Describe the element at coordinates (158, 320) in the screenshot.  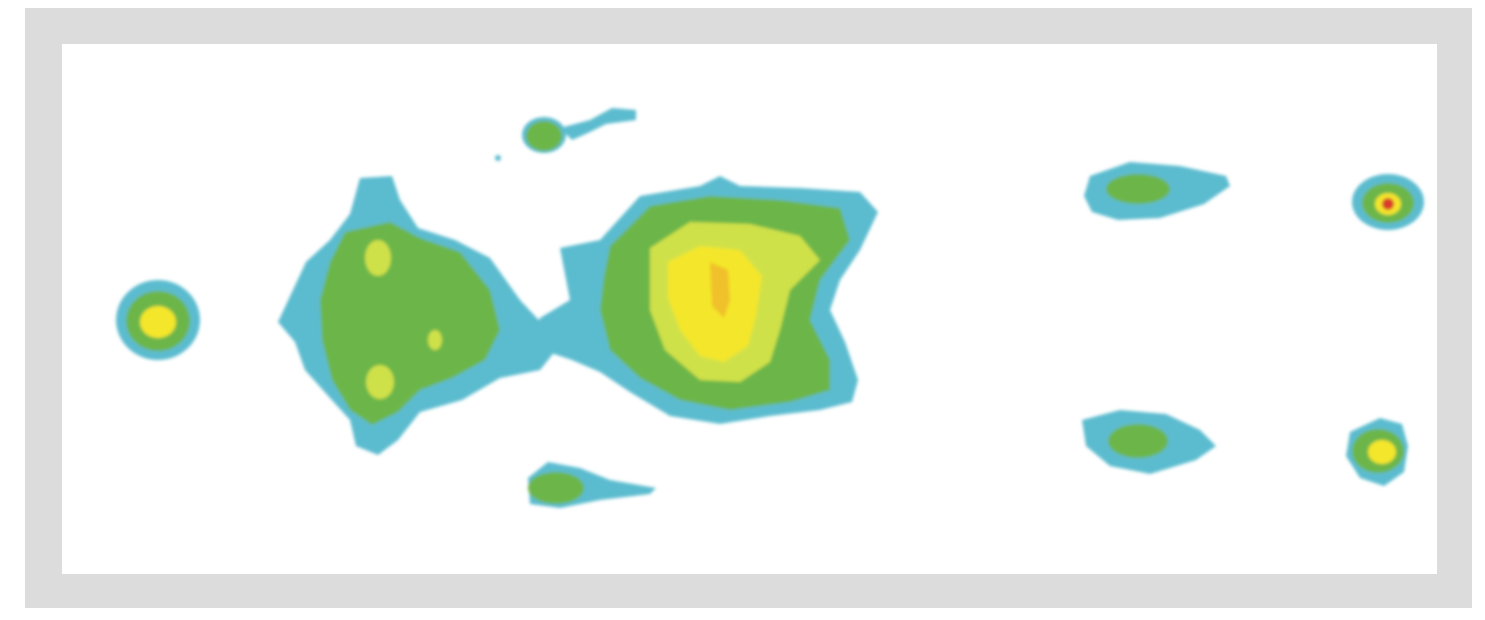
I see `hotspot-left` at that location.